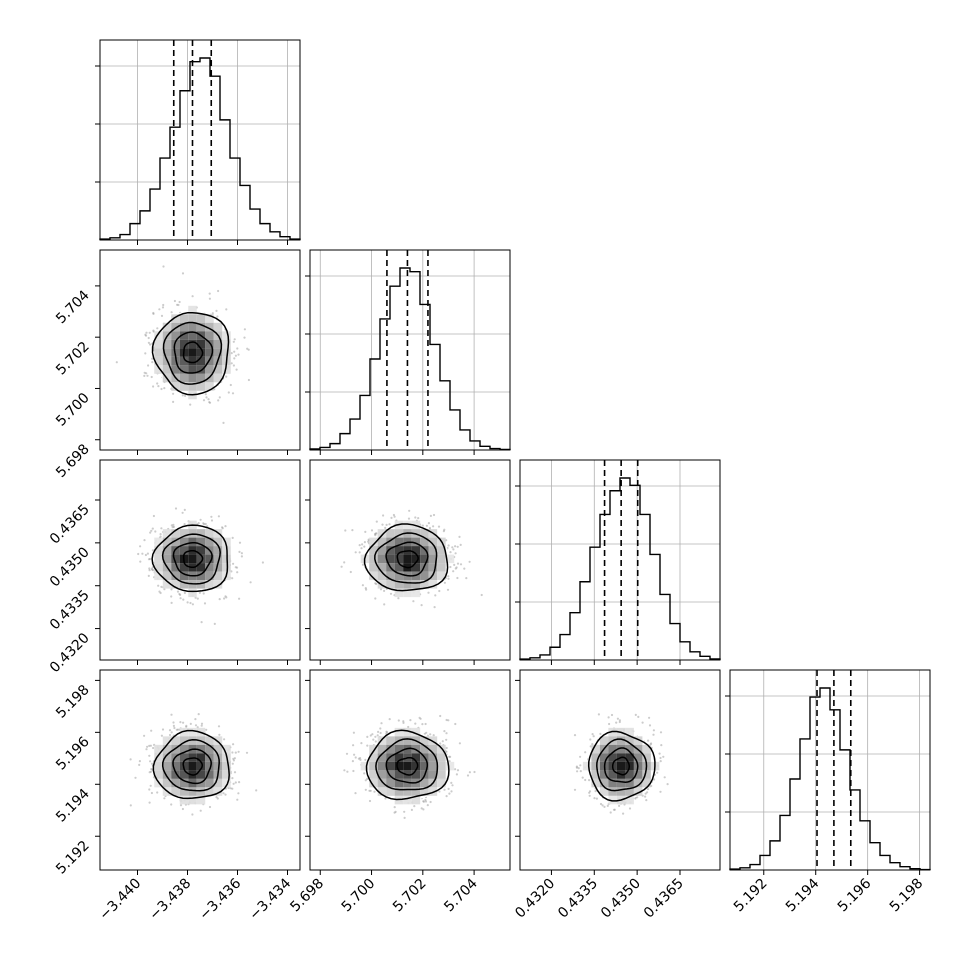 The height and width of the screenshot is (970, 970). What do you see at coordinates (410, 770) in the screenshot?
I see `panel-frame` at bounding box center [410, 770].